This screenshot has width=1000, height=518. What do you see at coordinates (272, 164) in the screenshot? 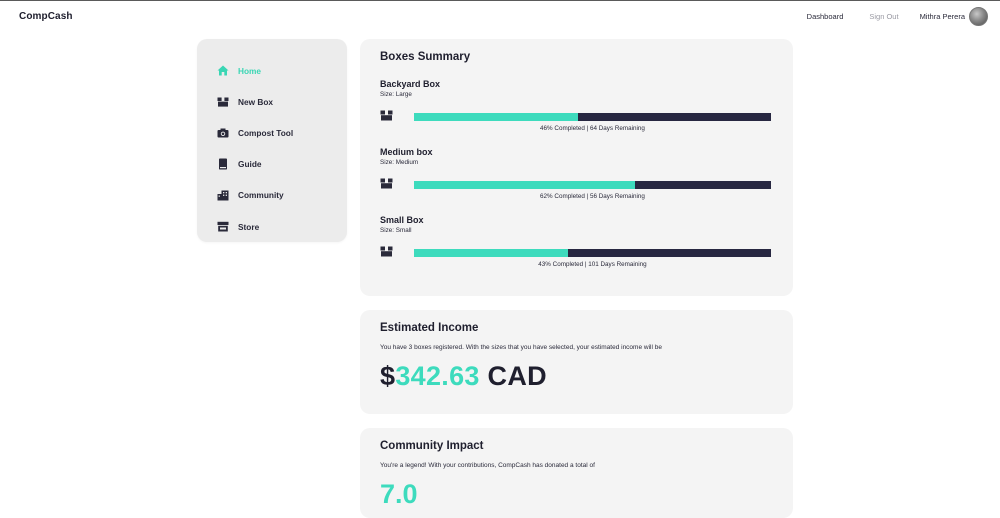
I see `sidebar-item-guide: Guide` at bounding box center [272, 164].